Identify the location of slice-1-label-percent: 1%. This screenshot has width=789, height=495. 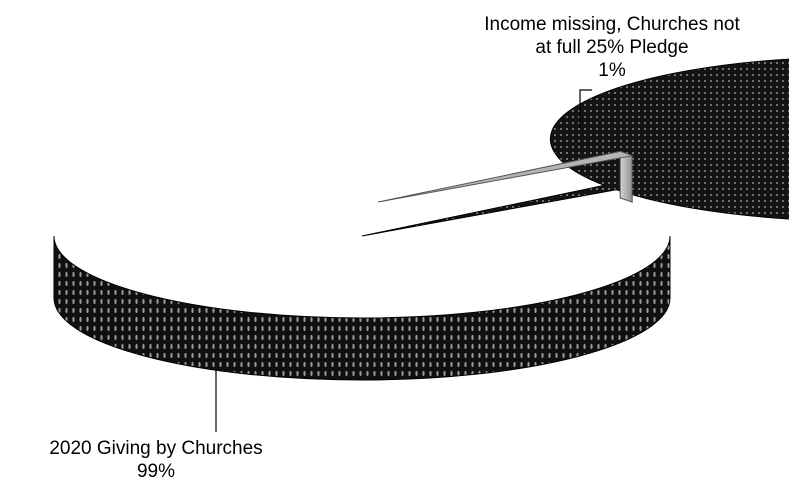
(612, 70).